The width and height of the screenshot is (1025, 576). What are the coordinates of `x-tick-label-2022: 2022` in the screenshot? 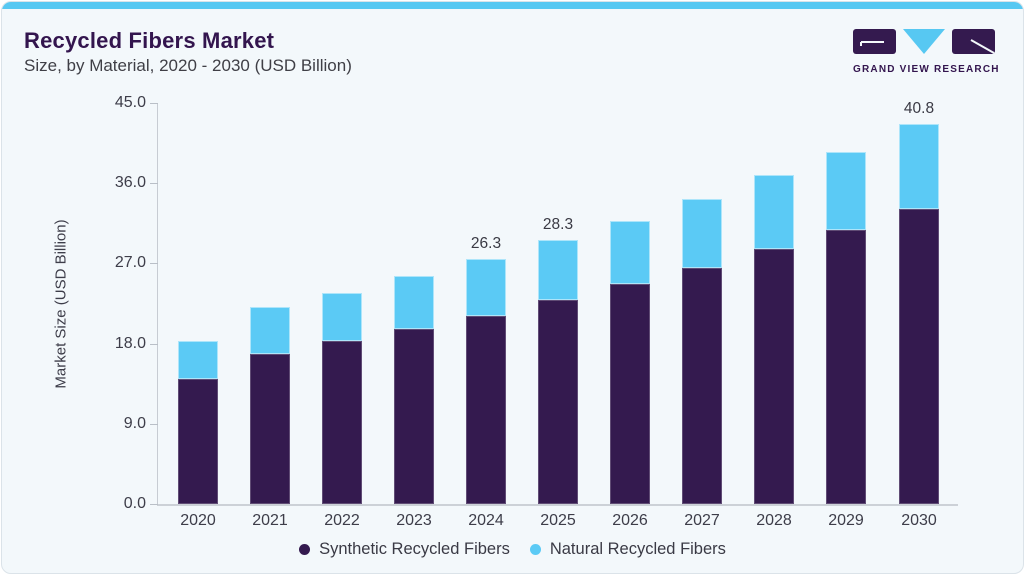 It's located at (342, 520).